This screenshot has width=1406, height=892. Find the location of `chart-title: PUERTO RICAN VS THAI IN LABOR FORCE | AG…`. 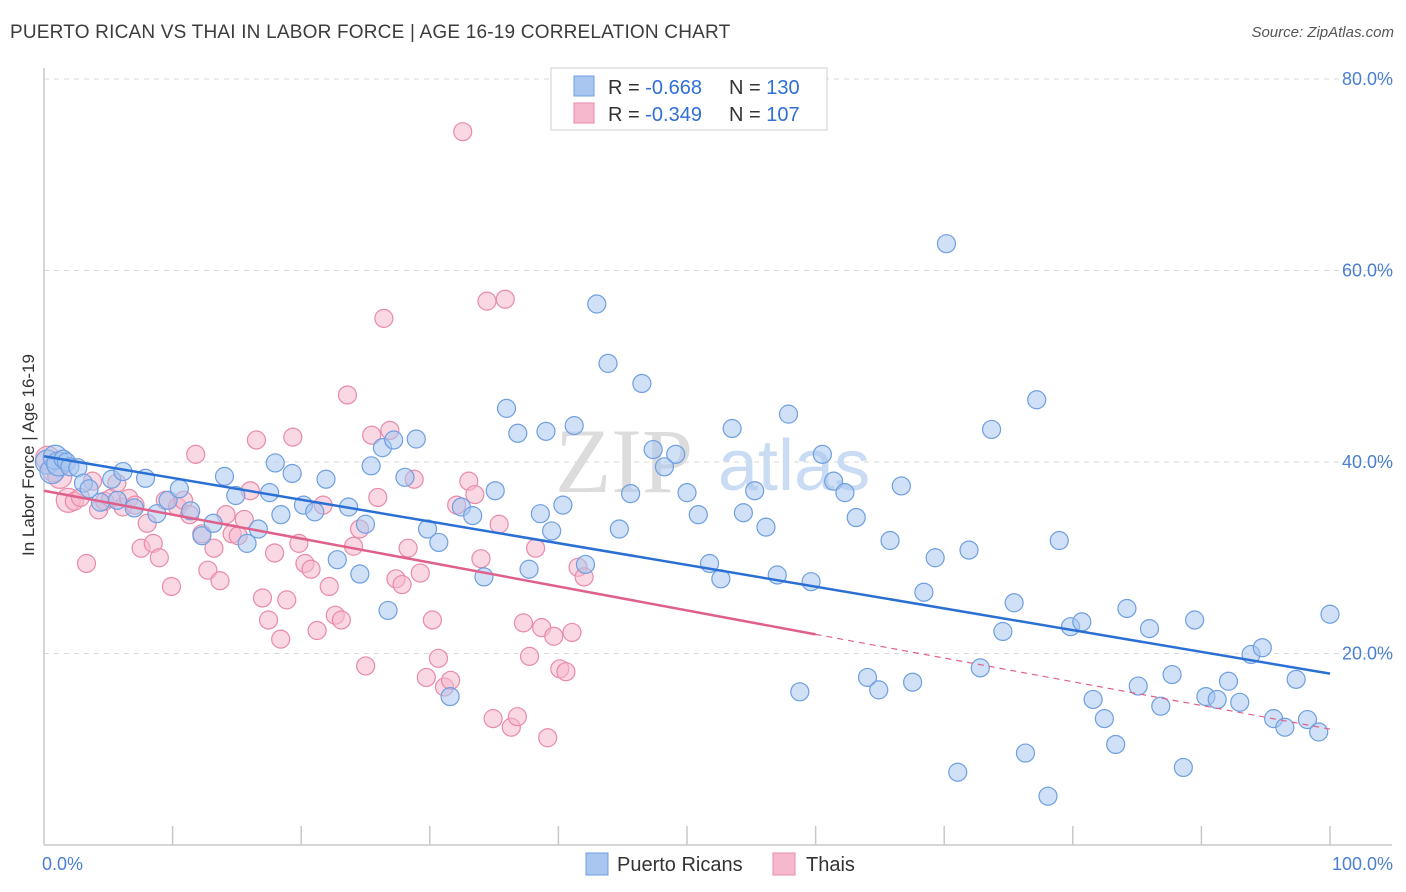

chart-title: PUERTO RICAN VS THAI IN LABOR FORCE | AG… is located at coordinates (370, 32).